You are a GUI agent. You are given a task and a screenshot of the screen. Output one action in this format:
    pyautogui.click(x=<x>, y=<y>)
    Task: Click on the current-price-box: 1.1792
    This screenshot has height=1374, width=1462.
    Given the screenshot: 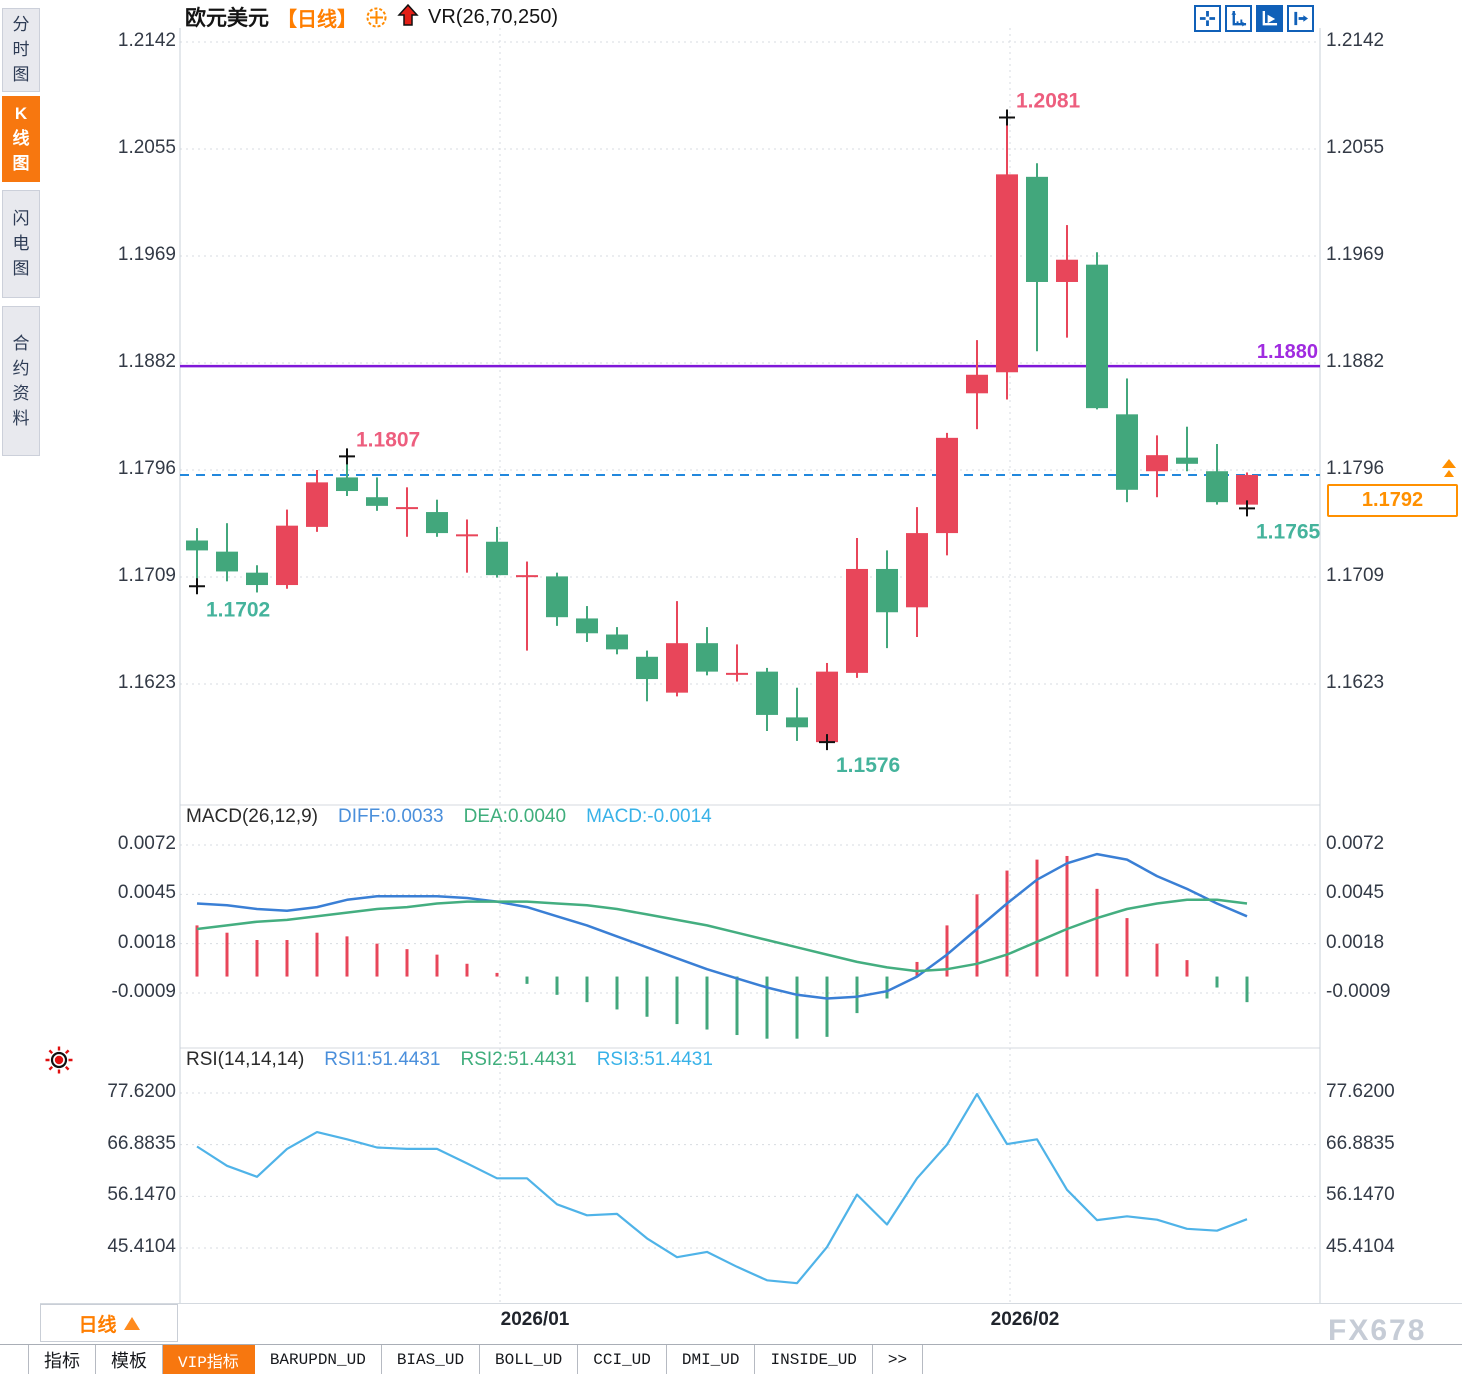 What is the action you would take?
    pyautogui.click(x=1392, y=500)
    